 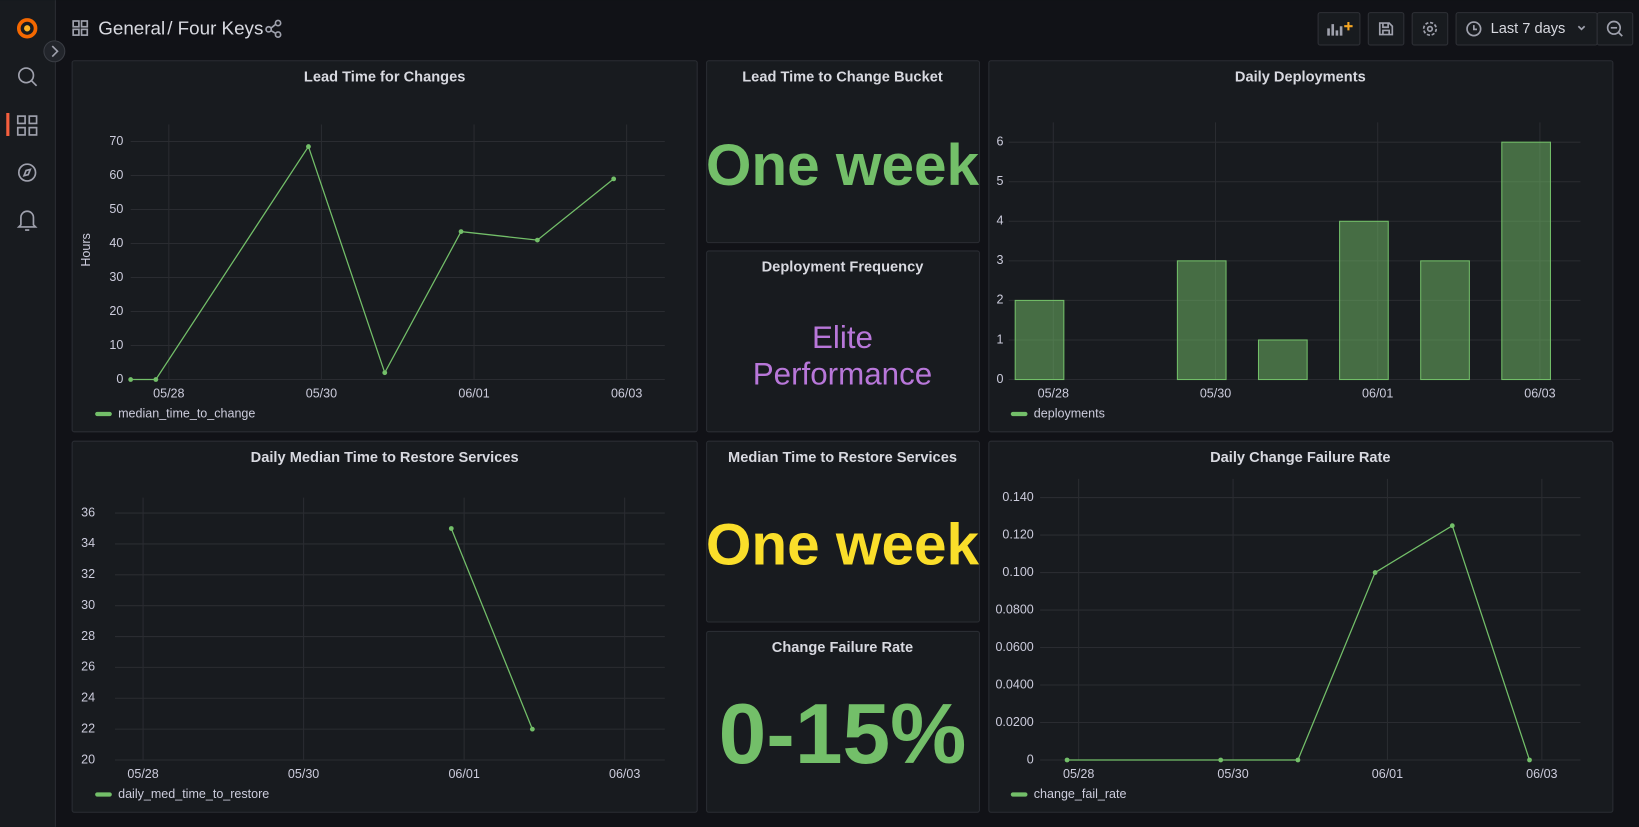 What do you see at coordinates (27, 28) in the screenshot?
I see `grafana-logo` at bounding box center [27, 28].